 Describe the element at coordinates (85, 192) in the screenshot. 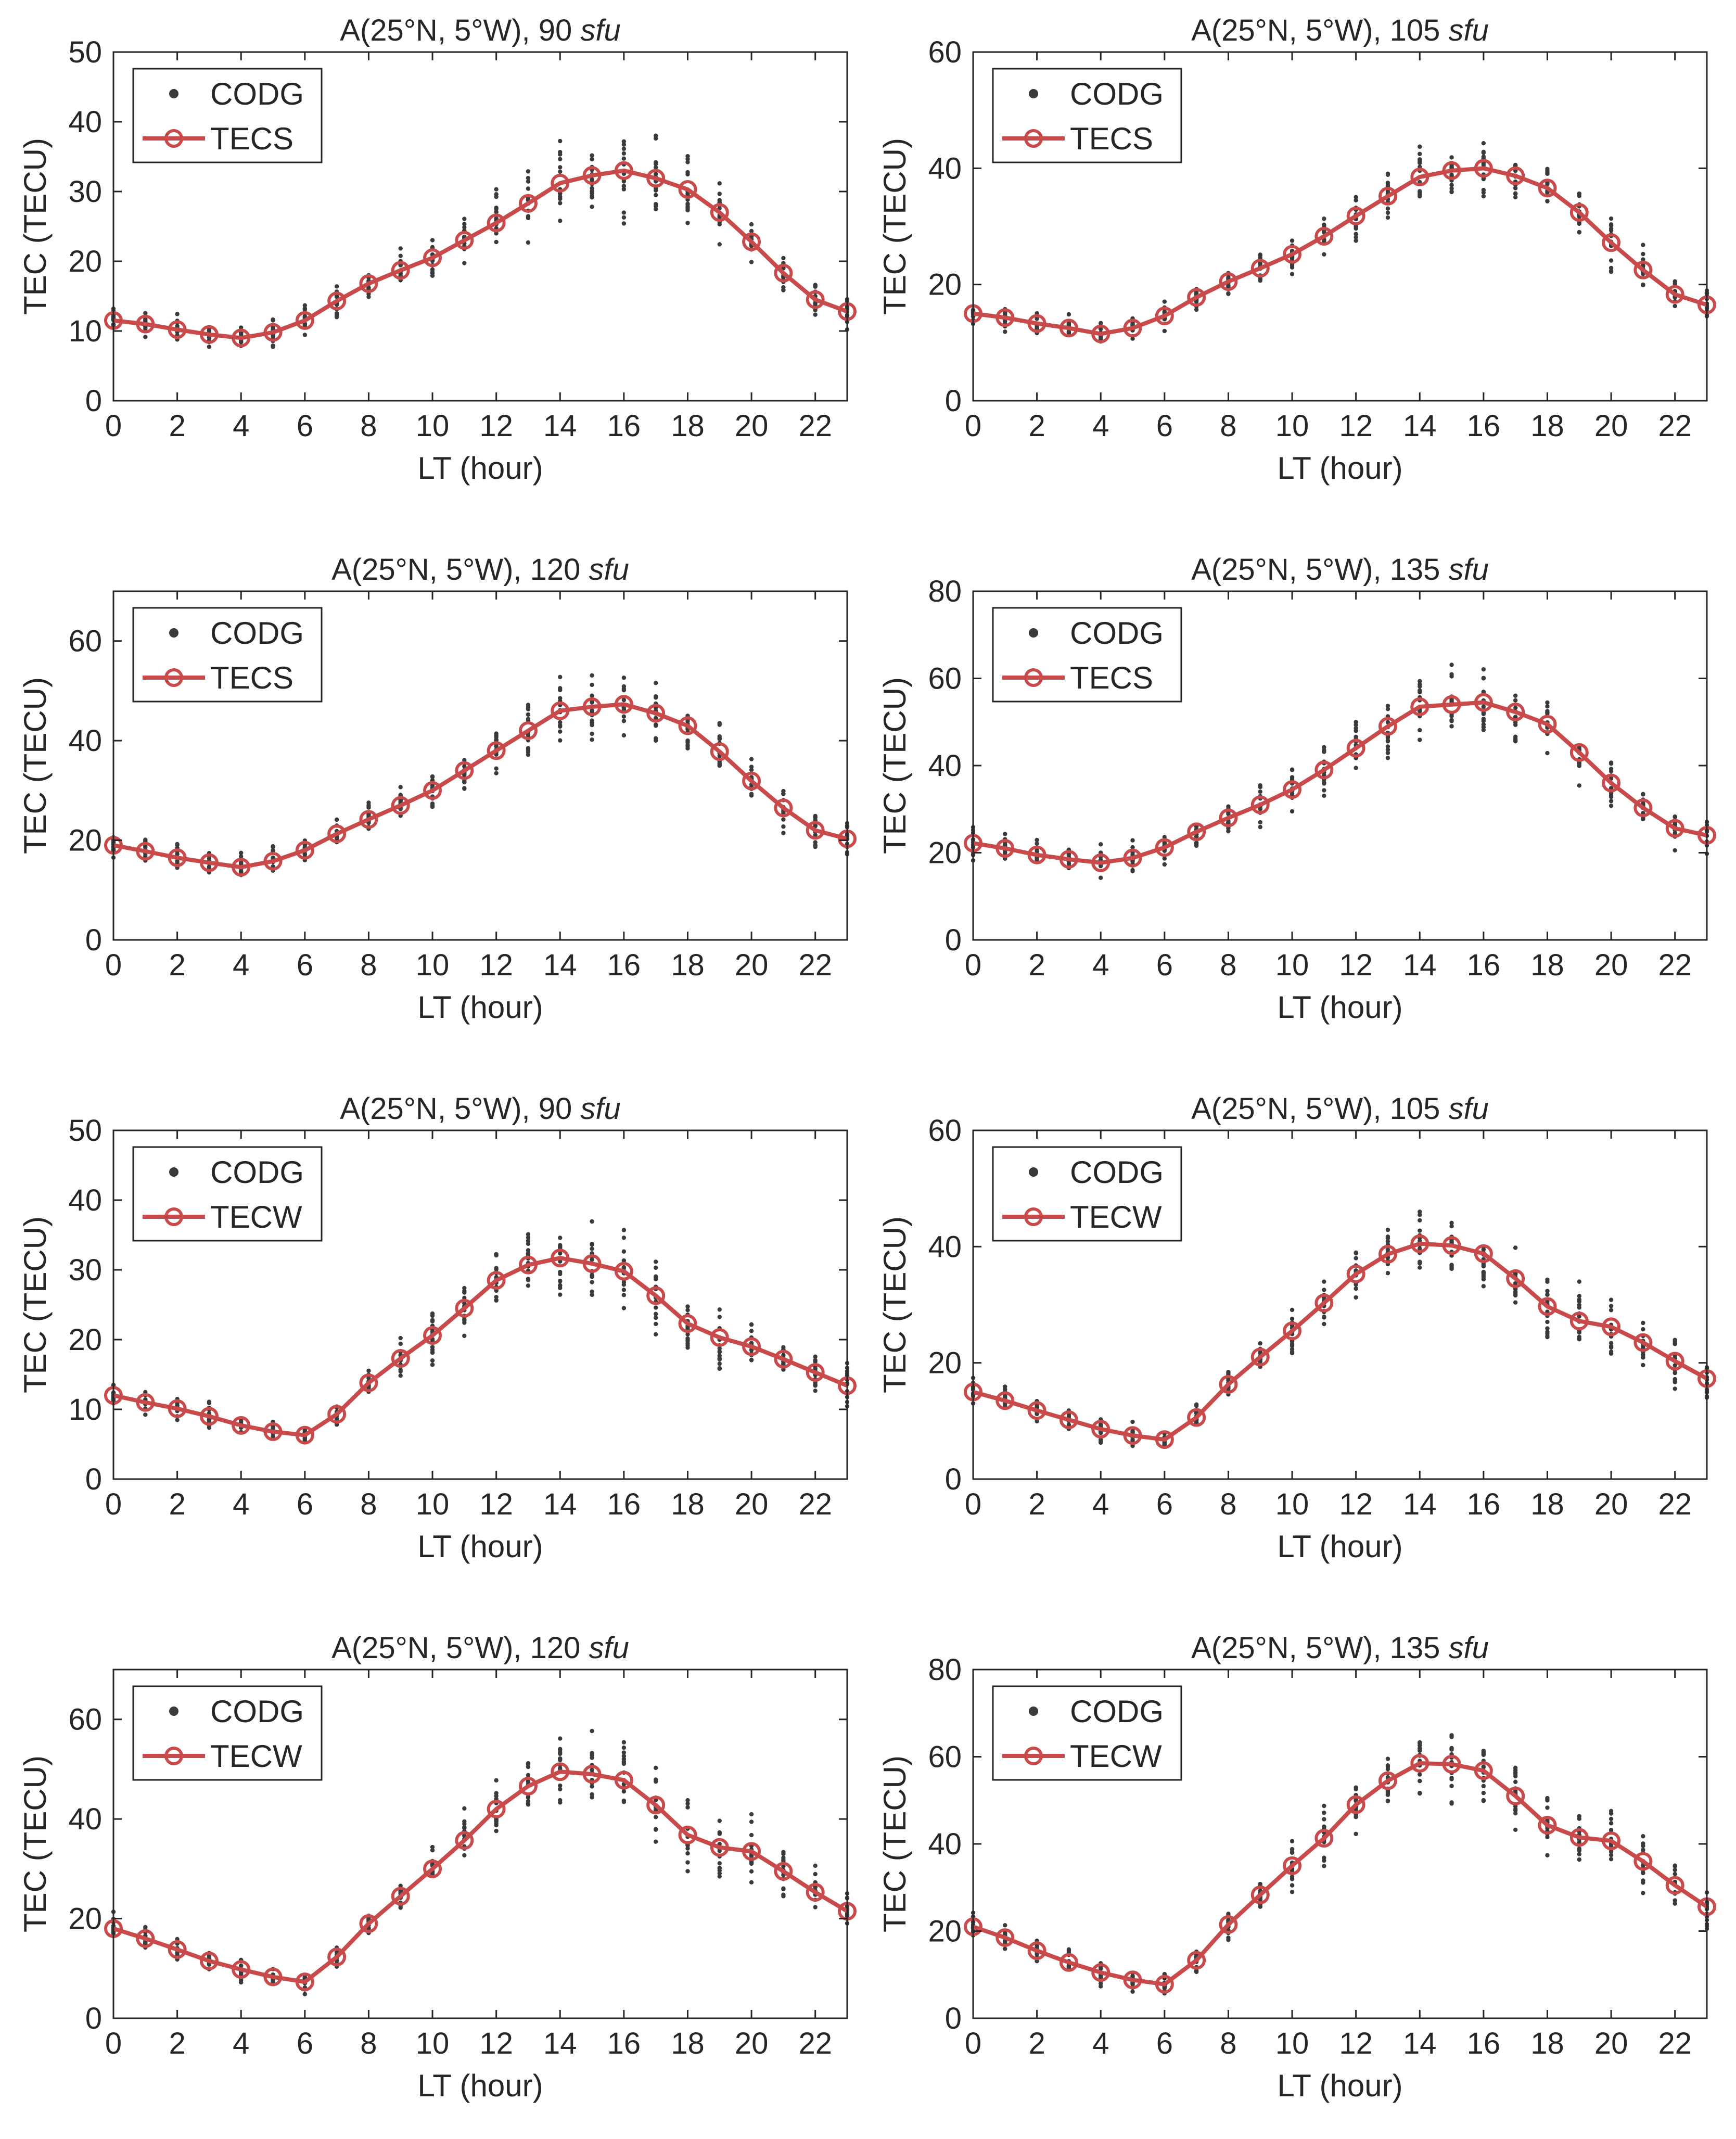

I see `y-tick-label: 30` at that location.